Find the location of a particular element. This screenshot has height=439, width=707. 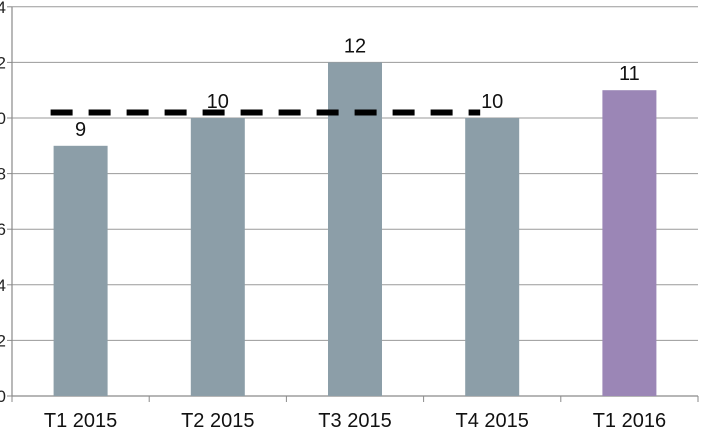

x-tick-label: T4 2015 is located at coordinates (492, 421).